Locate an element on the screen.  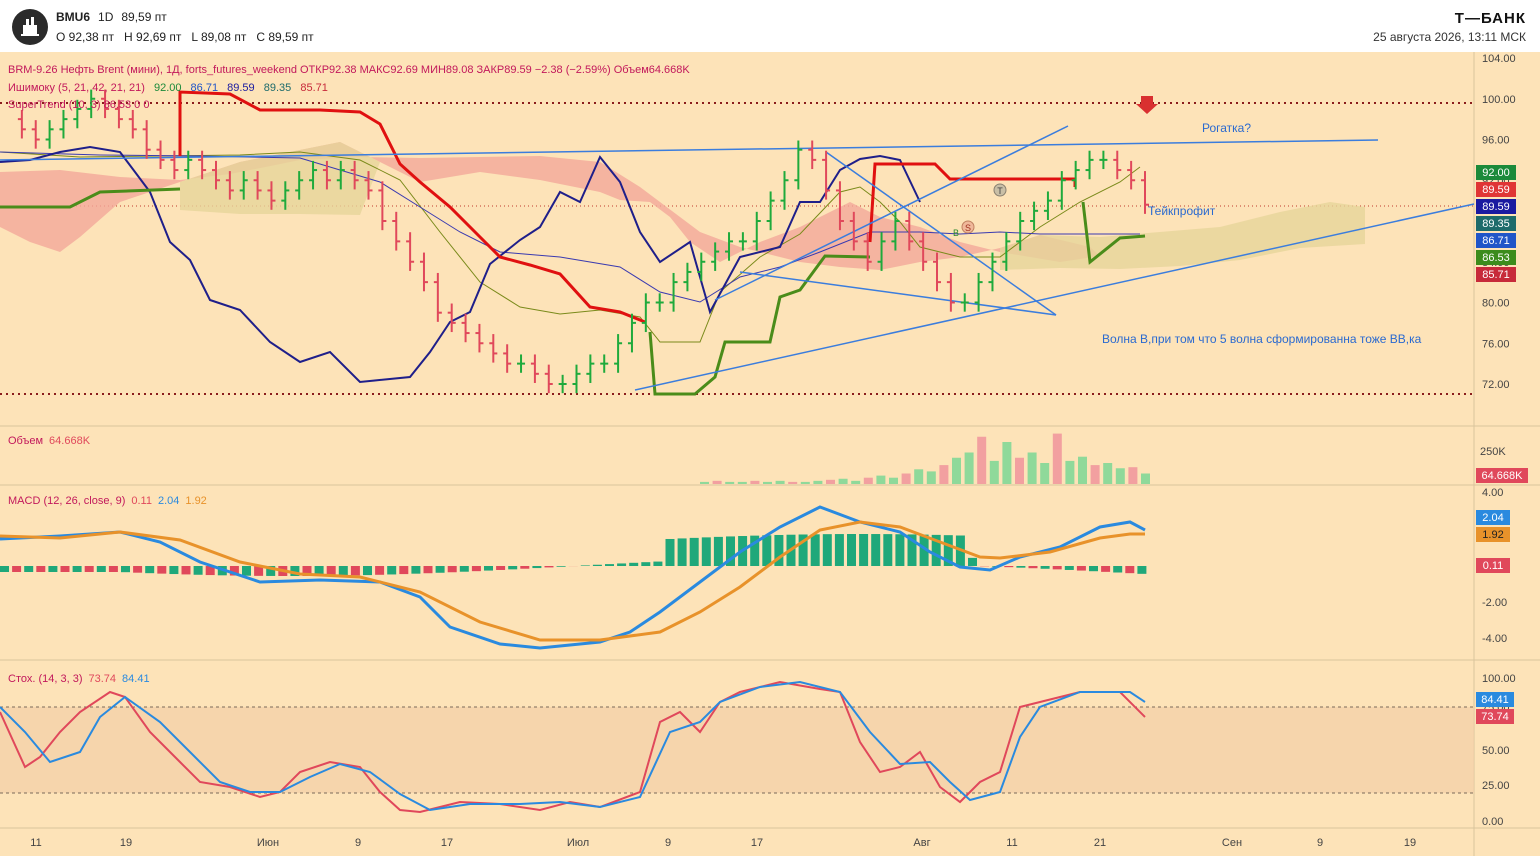
macd-tick: -4.00 is located at coordinates (1494, 639).